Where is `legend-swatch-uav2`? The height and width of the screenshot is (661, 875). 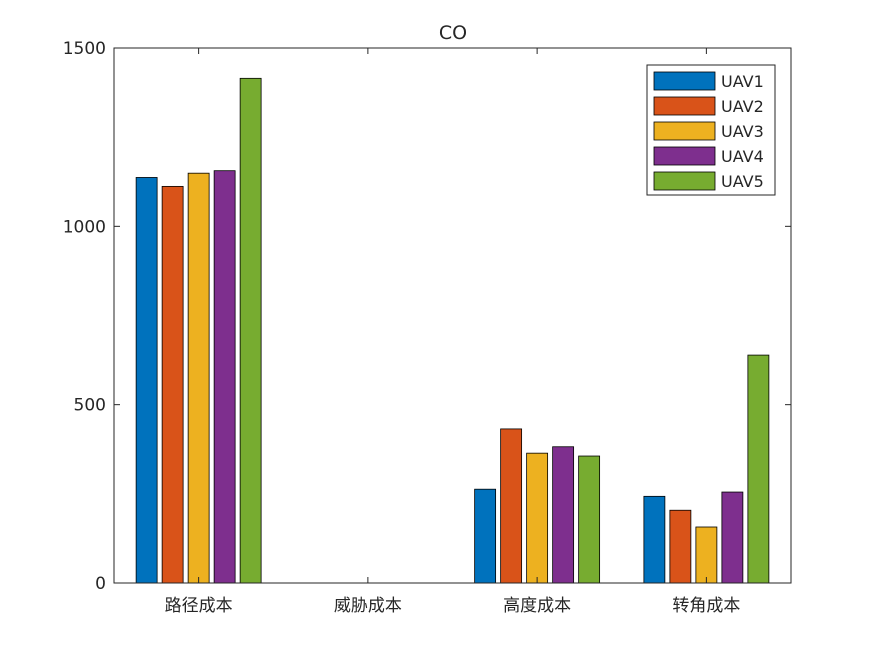 legend-swatch-uav2 is located at coordinates (684, 106).